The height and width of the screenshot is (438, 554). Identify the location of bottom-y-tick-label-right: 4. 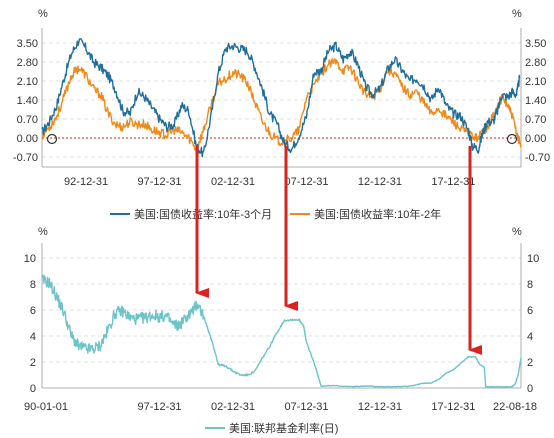
(530, 337).